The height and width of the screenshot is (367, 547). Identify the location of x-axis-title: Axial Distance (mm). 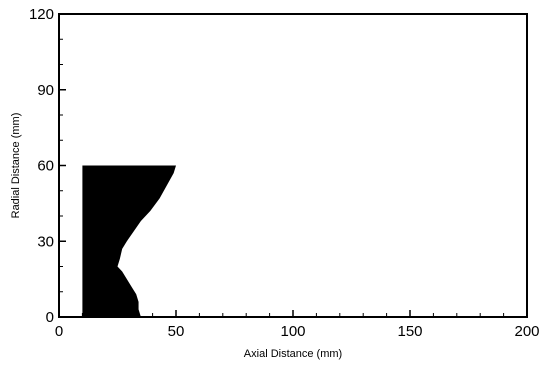
(293, 354).